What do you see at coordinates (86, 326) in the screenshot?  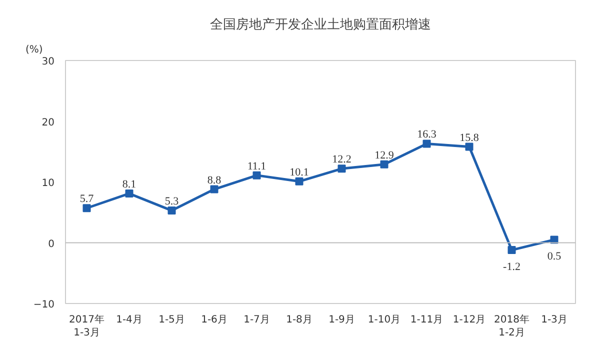 I see `x-tick-label: 2017年 1-3月` at bounding box center [86, 326].